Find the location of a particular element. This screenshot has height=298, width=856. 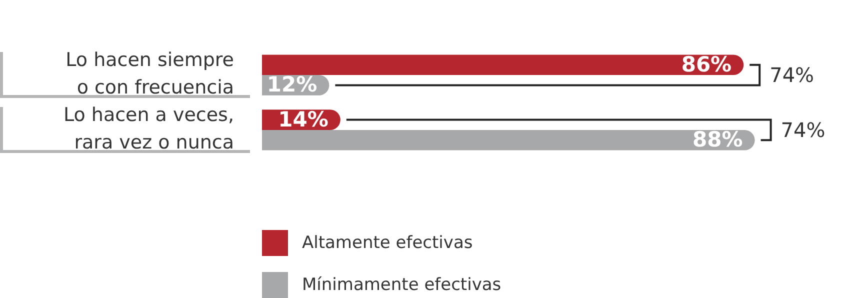

legend-label: Mínimamente efectivas is located at coordinates (402, 285).